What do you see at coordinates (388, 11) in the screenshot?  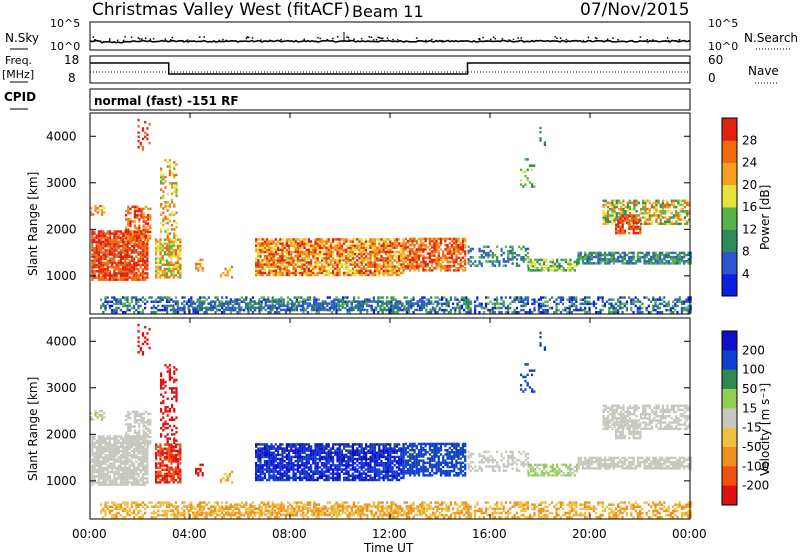 I see `beam-label: Beam 11` at bounding box center [388, 11].